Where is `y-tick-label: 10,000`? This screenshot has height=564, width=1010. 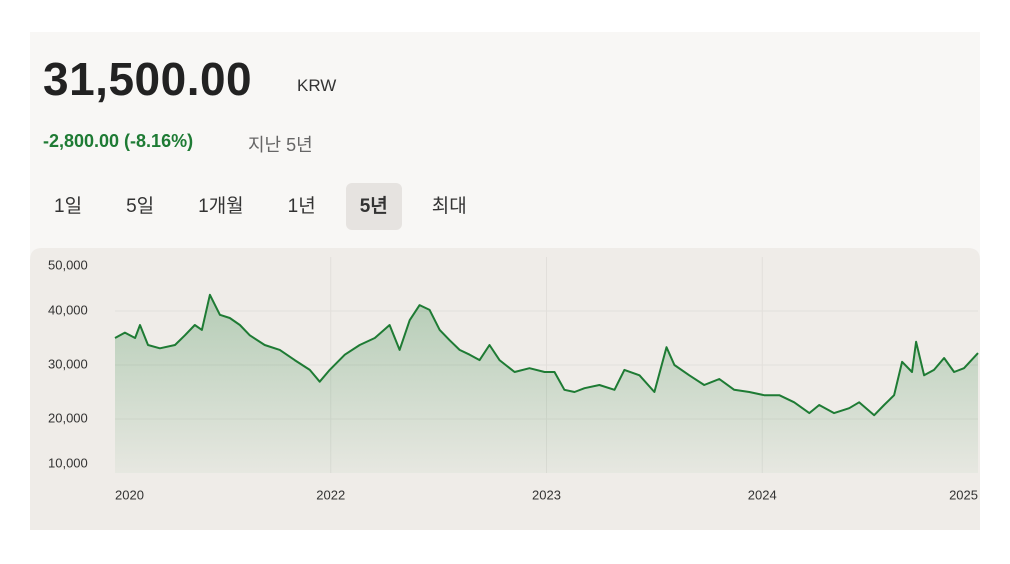 y-tick-label: 10,000 is located at coordinates (68, 462).